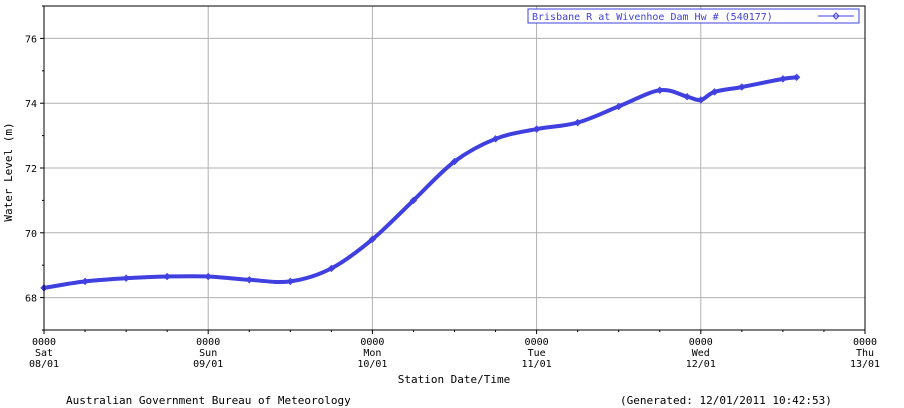  What do you see at coordinates (44, 364) in the screenshot?
I see `x-tick-label-date: 08/01` at bounding box center [44, 364].